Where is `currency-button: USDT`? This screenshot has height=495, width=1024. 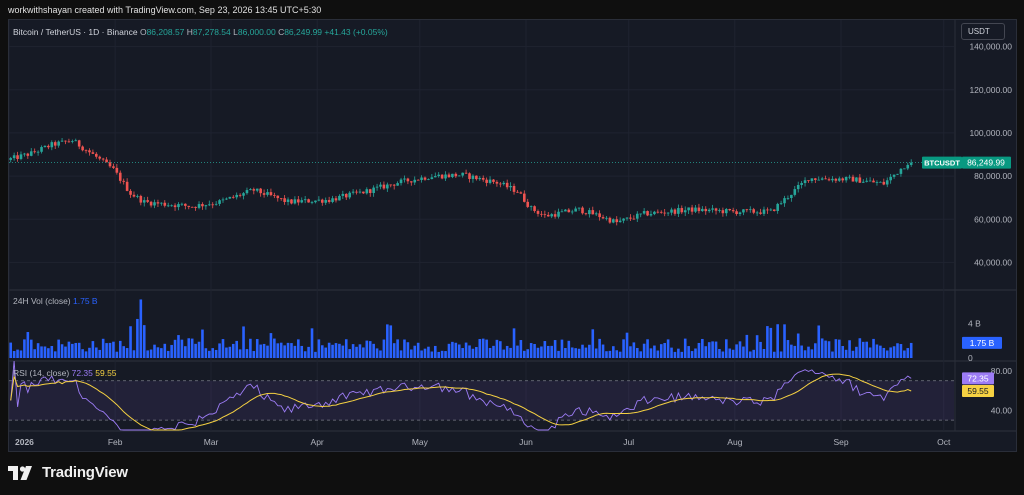
currency-button: USDT is located at coordinates (983, 31).